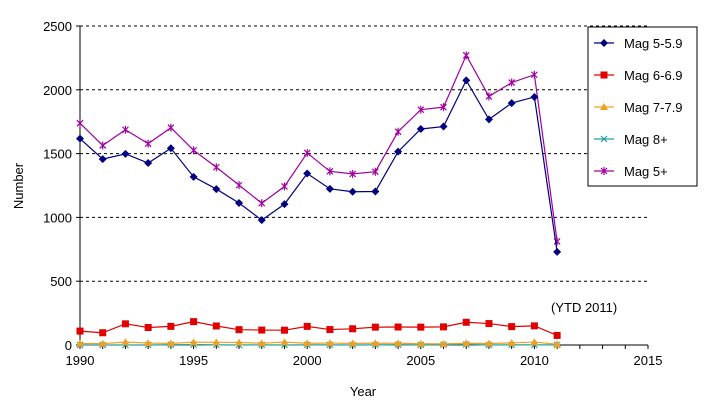 This screenshot has width=717, height=411. Describe the element at coordinates (57, 26) in the screenshot. I see `y-tick-label: 2500` at that location.